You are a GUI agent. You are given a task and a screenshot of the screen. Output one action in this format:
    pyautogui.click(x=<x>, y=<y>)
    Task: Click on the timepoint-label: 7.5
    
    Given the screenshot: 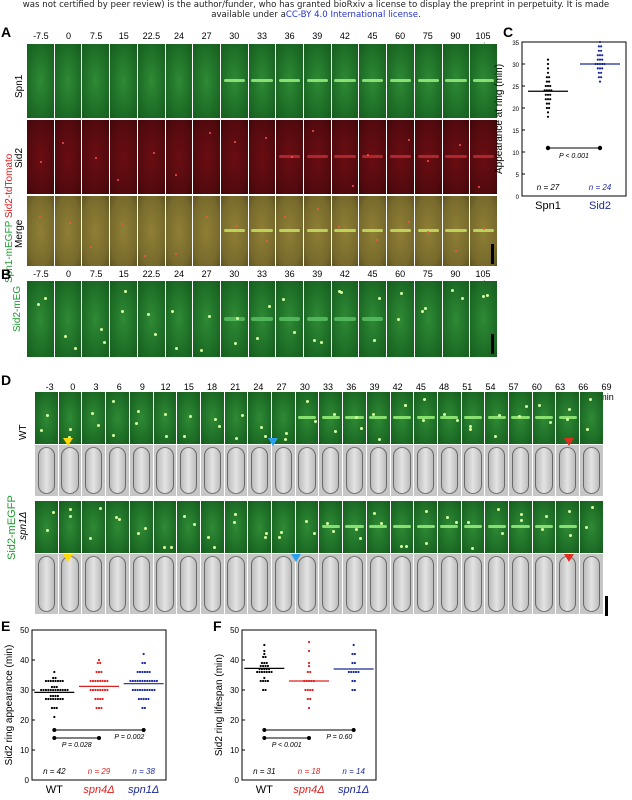 What is the action you would take?
    pyautogui.click(x=96, y=36)
    